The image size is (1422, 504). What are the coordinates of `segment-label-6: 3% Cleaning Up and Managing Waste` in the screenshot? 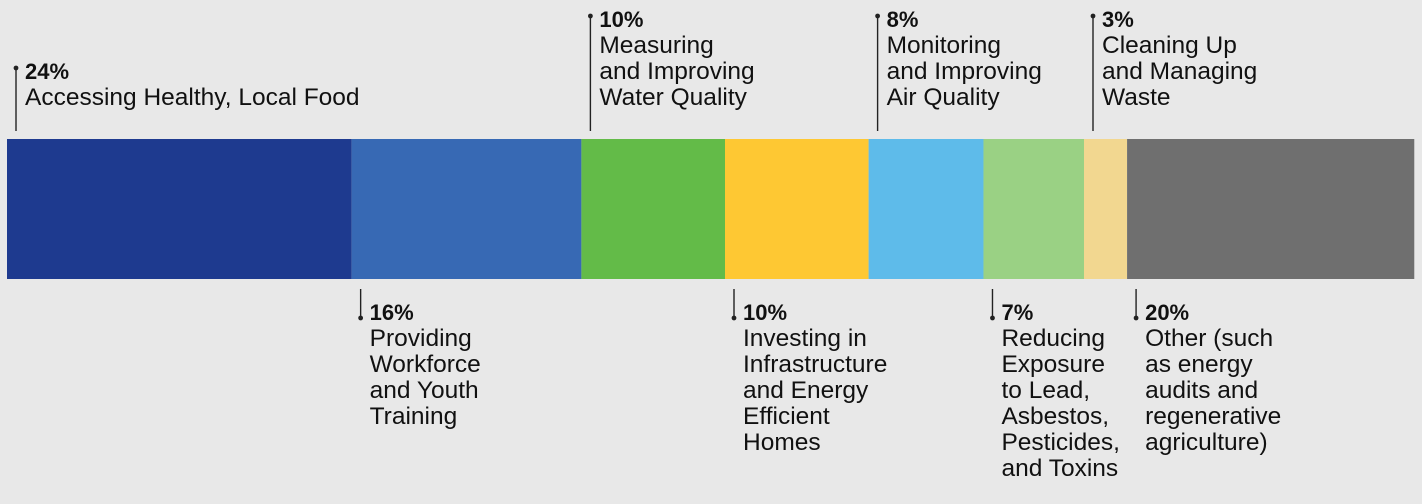 It's located at (1179, 59).